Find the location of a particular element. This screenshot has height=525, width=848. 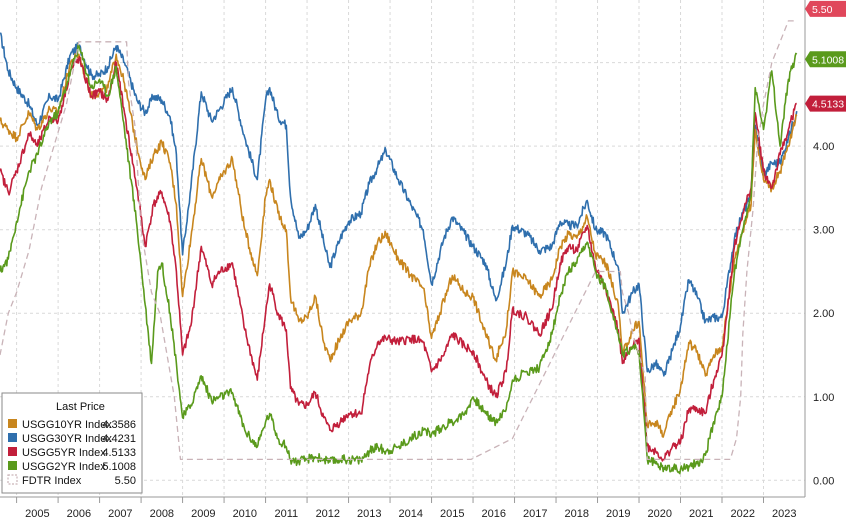

x-tick-label: 2014 is located at coordinates (411, 514).